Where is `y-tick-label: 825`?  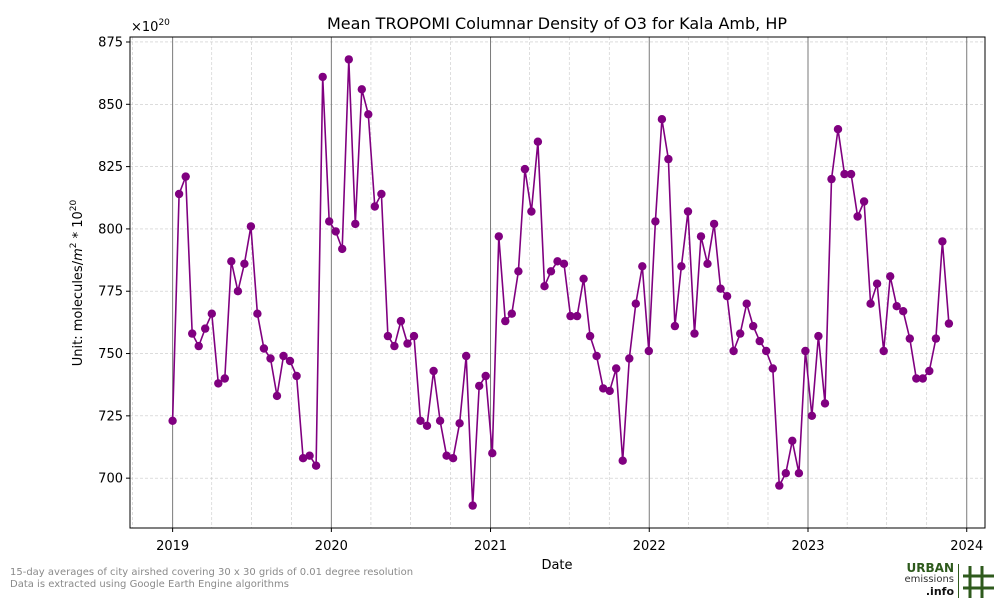 y-tick-label: 825 is located at coordinates (110, 167).